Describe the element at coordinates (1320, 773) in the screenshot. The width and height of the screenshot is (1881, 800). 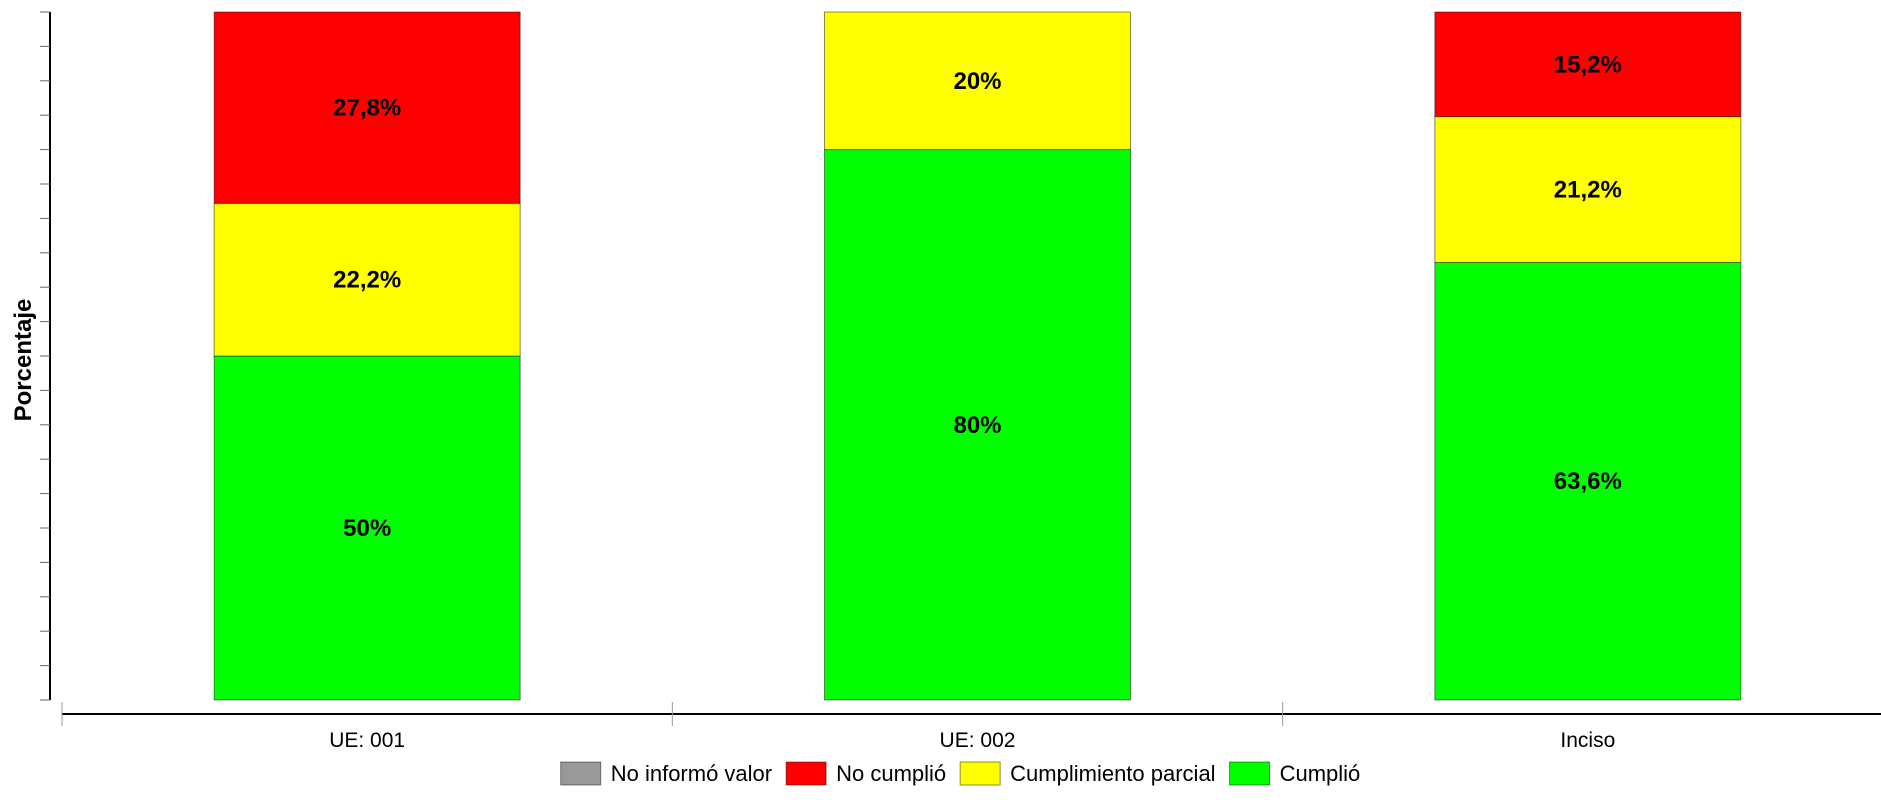
I see `legend-label: Cumplió` at that location.